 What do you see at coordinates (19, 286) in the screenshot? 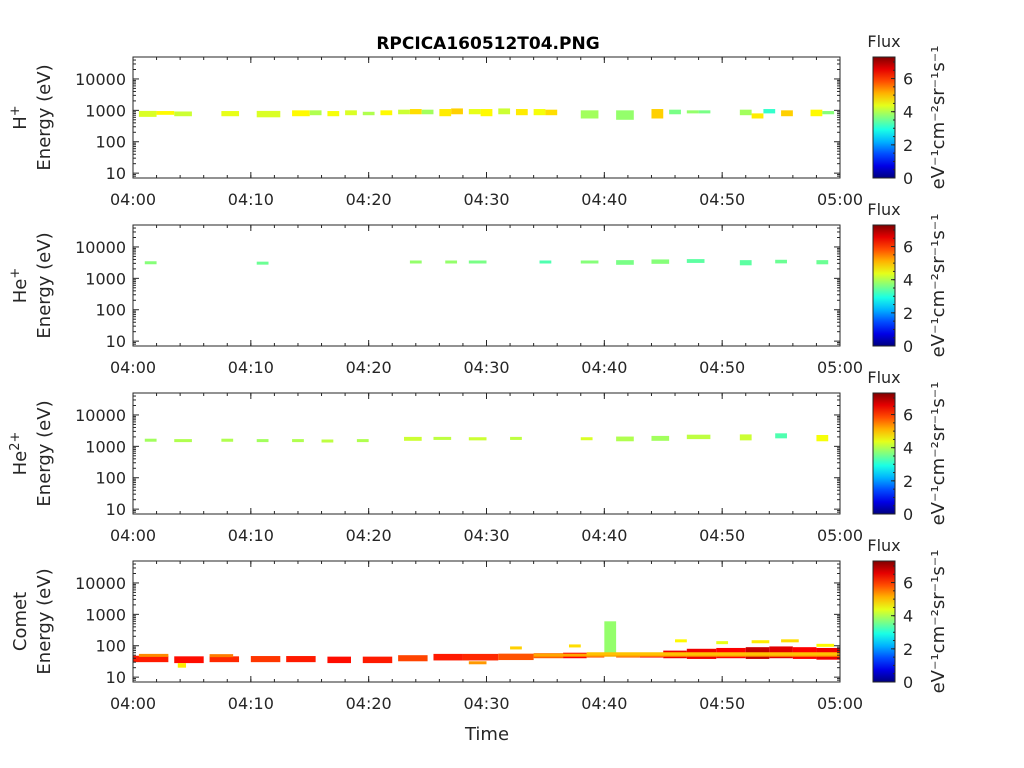
I see `ion-label: He+` at bounding box center [19, 286].